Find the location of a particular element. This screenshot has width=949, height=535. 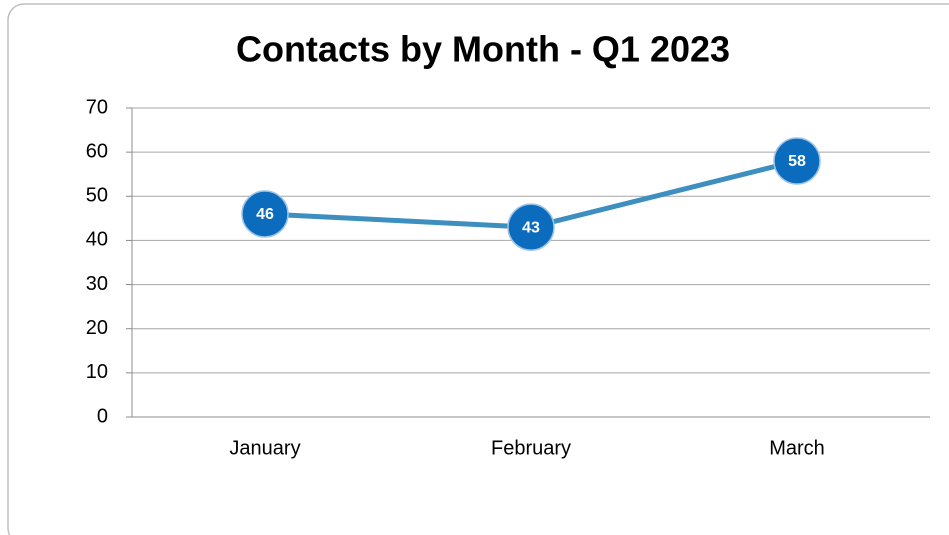

y-tick-label: 40 is located at coordinates (97, 240).